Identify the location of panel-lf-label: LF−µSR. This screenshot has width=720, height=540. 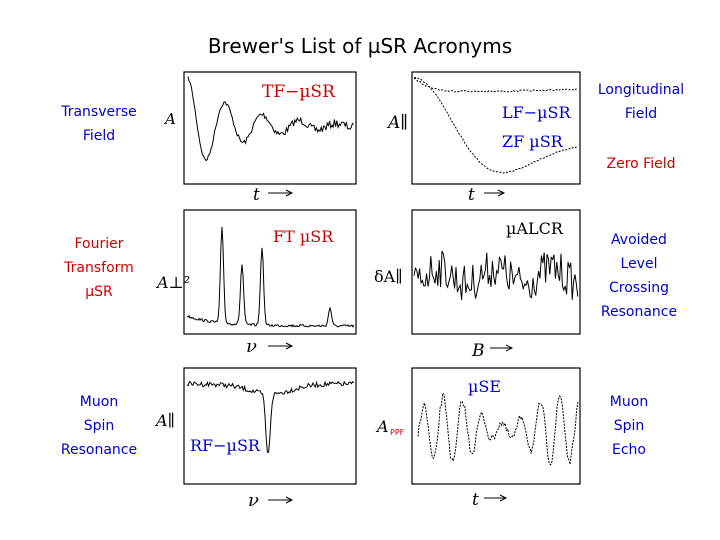
(536, 112).